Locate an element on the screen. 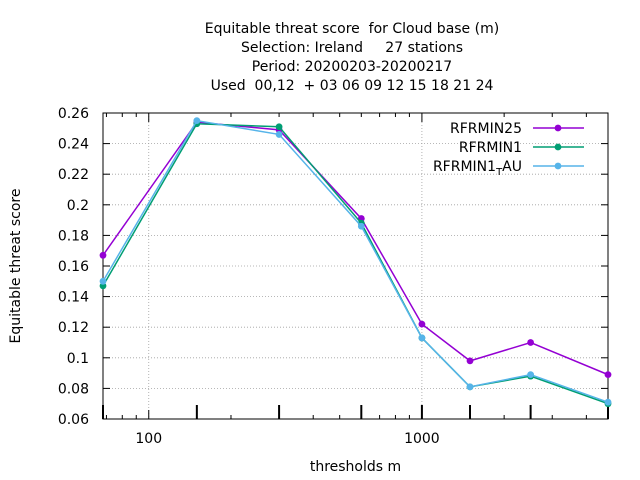 Image resolution: width=640 pixels, height=480 pixels. legend: RFRMIN25 RFRMIN1 RFRMIN1TAU is located at coordinates (508, 149).